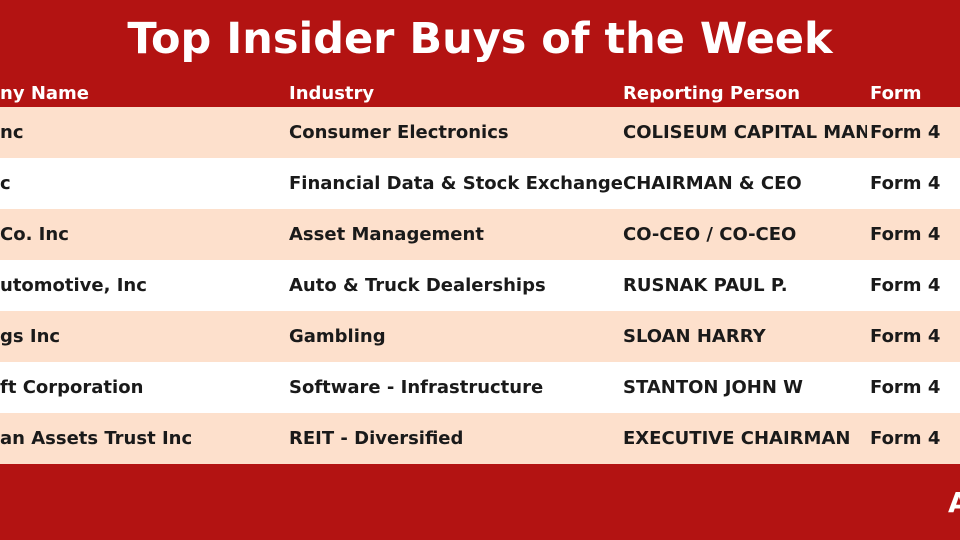 This screenshot has width=960, height=540. What do you see at coordinates (480, 93) in the screenshot?
I see `header-row: ny Name Industry Reporting Person Form` at bounding box center [480, 93].